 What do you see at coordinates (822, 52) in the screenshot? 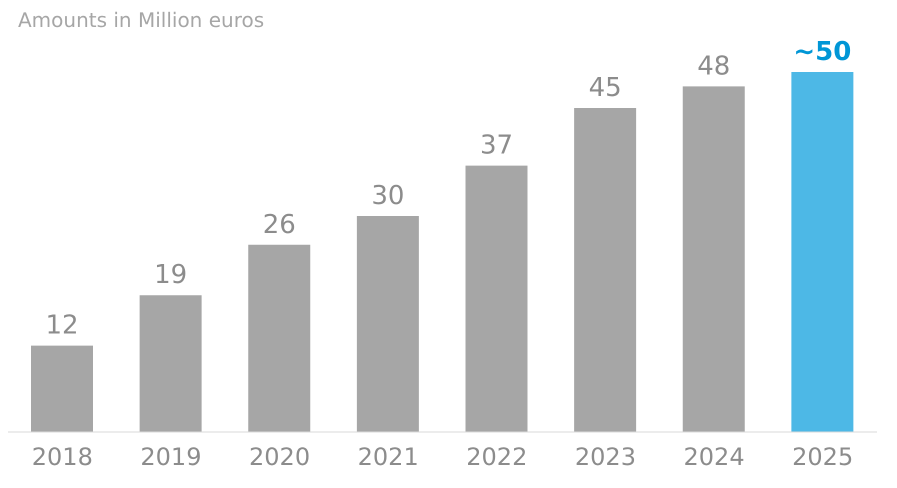
I see `data-label: ~50` at bounding box center [822, 52].